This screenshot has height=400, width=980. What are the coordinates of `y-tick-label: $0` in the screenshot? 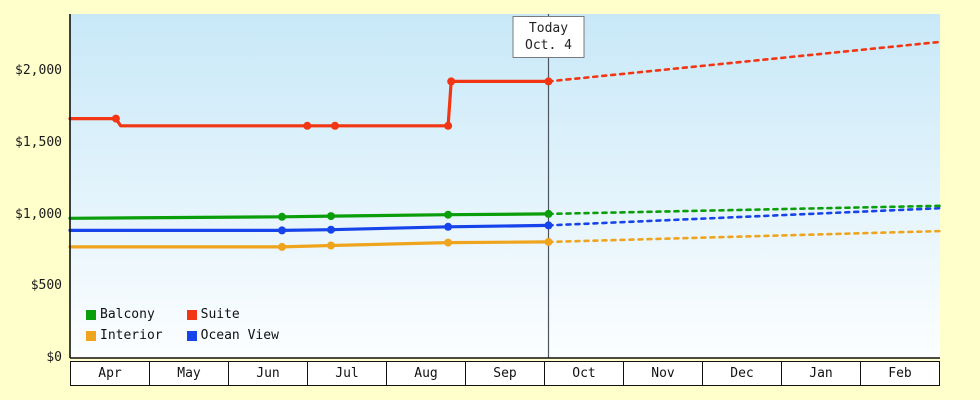 It's located at (54, 357).